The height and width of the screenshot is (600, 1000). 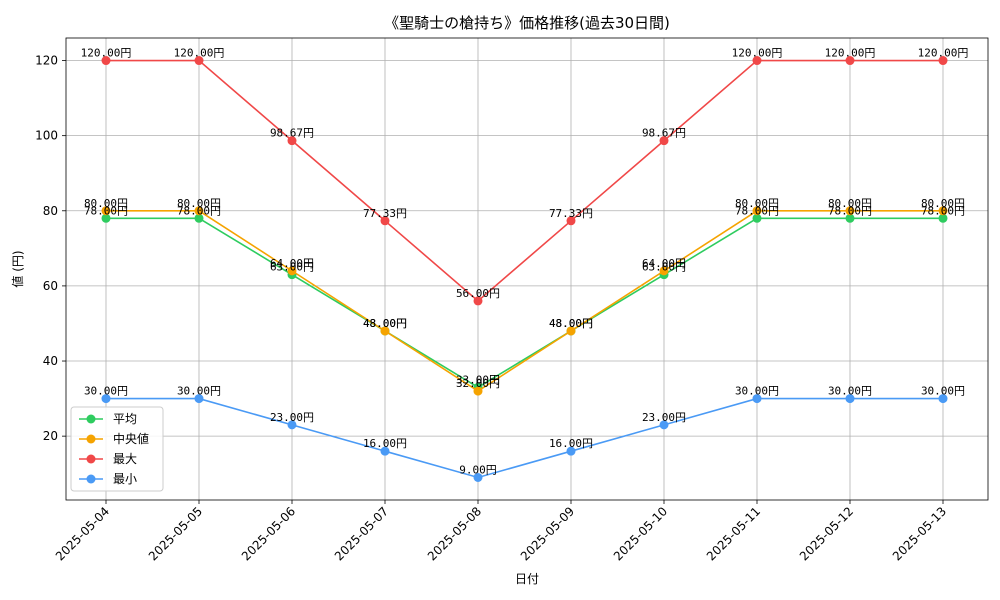 I want to click on y-axis-label: 値 (円), so click(x=17, y=268).